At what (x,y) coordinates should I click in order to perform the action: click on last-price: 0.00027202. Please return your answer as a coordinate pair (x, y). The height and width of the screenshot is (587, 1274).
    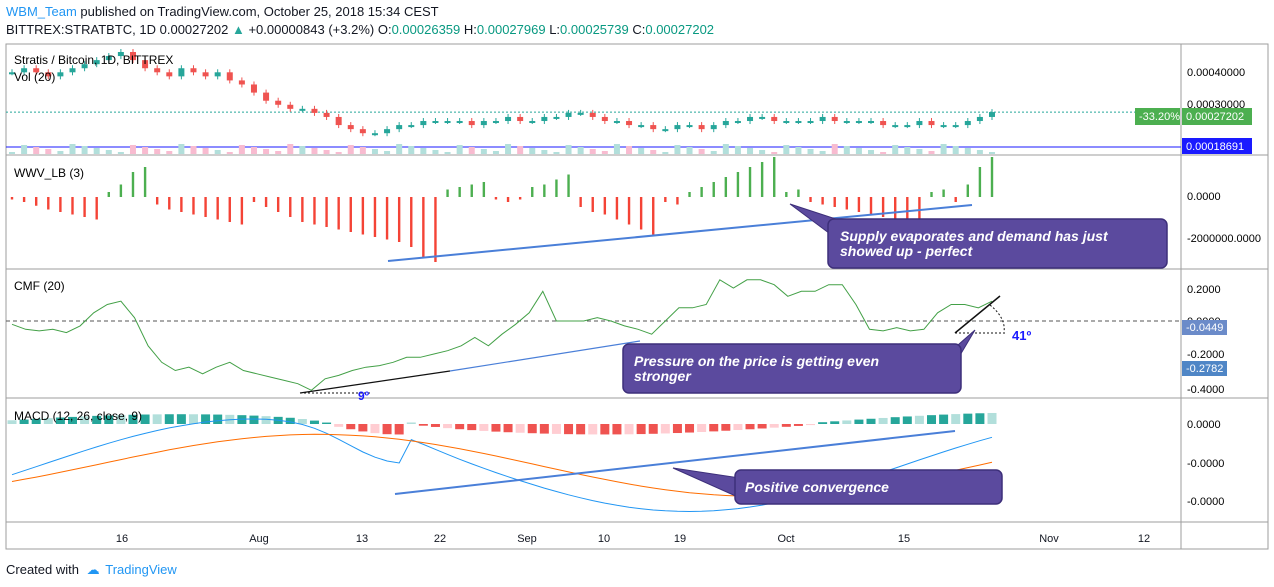
    Looking at the image, I should click on (194, 29).